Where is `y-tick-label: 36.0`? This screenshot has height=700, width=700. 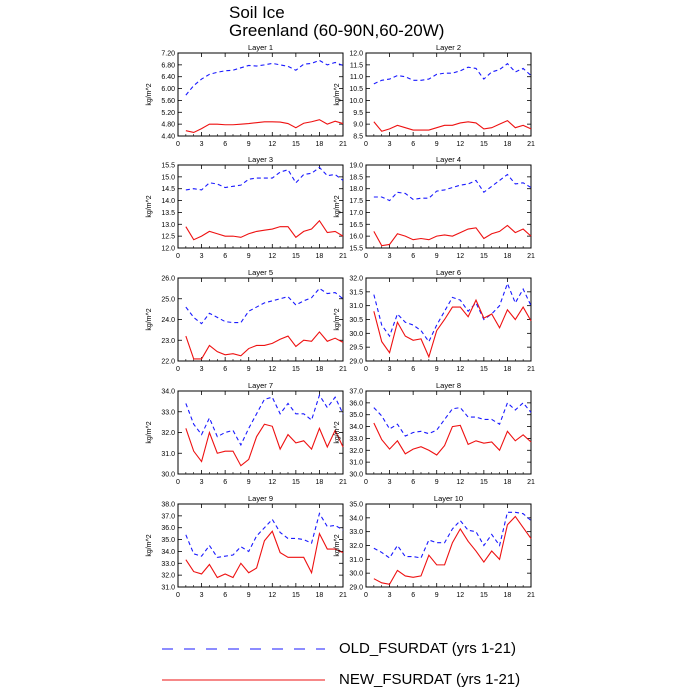 y-tick-label: 36.0 is located at coordinates (356, 403).